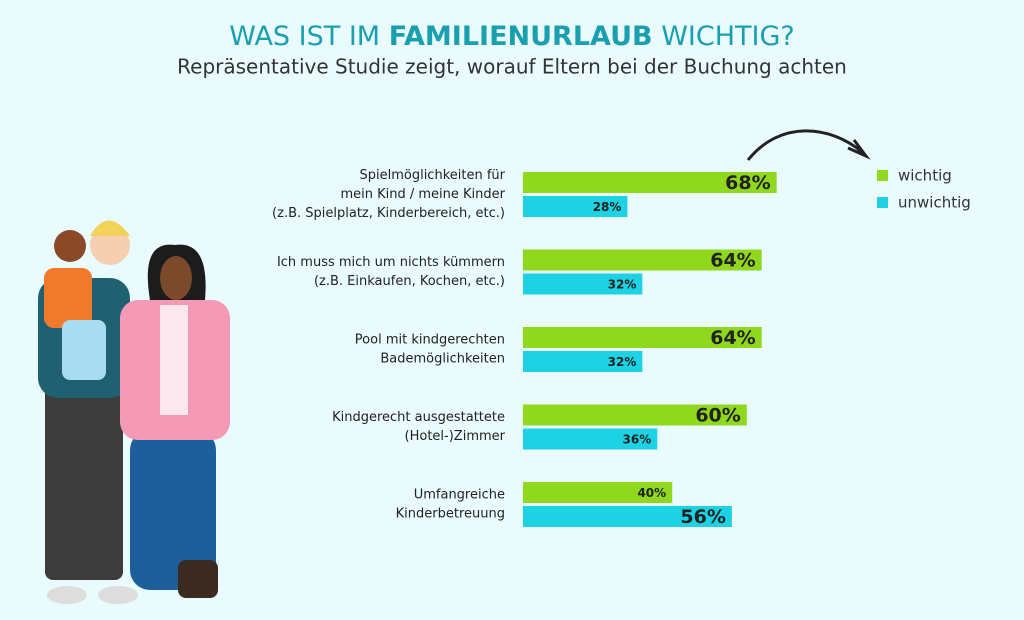 The image size is (1024, 620). I want to click on top, so click(174, 360).